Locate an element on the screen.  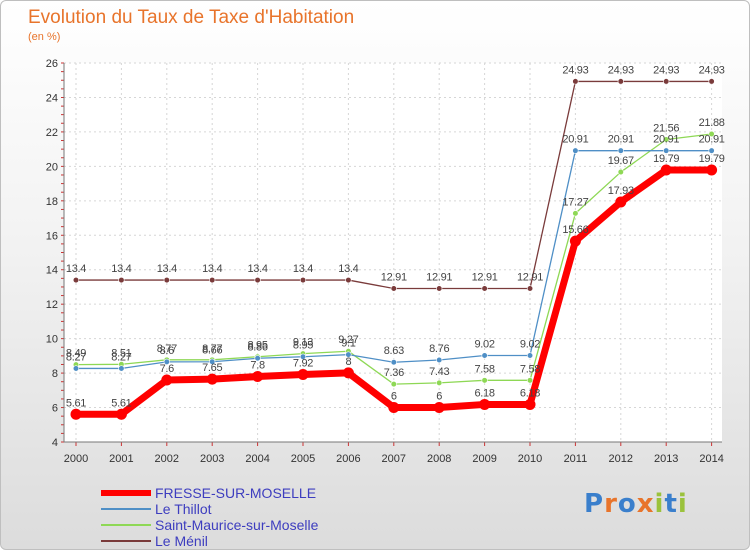
x-tick-label: 2012 is located at coordinates (621, 459).